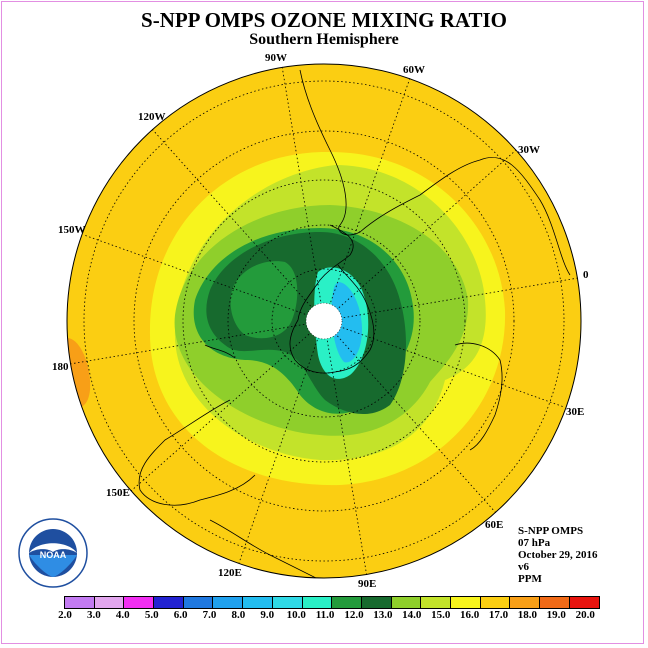  What do you see at coordinates (523, 567) in the screenshot?
I see `info-version: v6` at bounding box center [523, 567].